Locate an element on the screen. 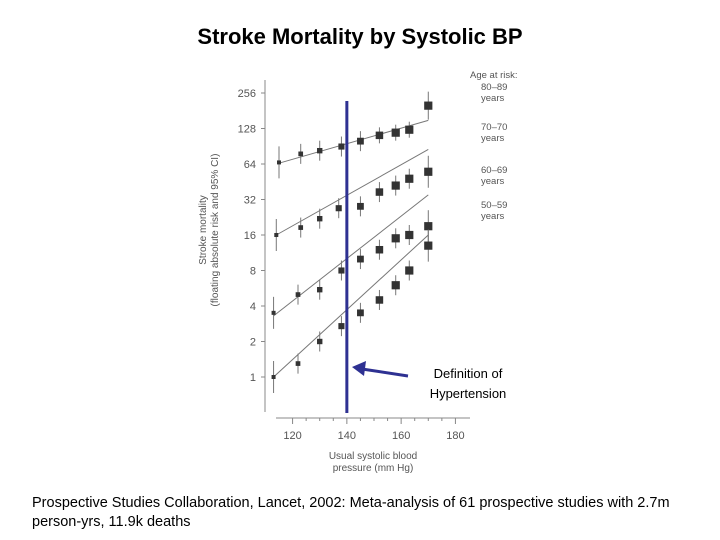  slide-title: Stroke Mortality by Systolic BP is located at coordinates (360, 36).